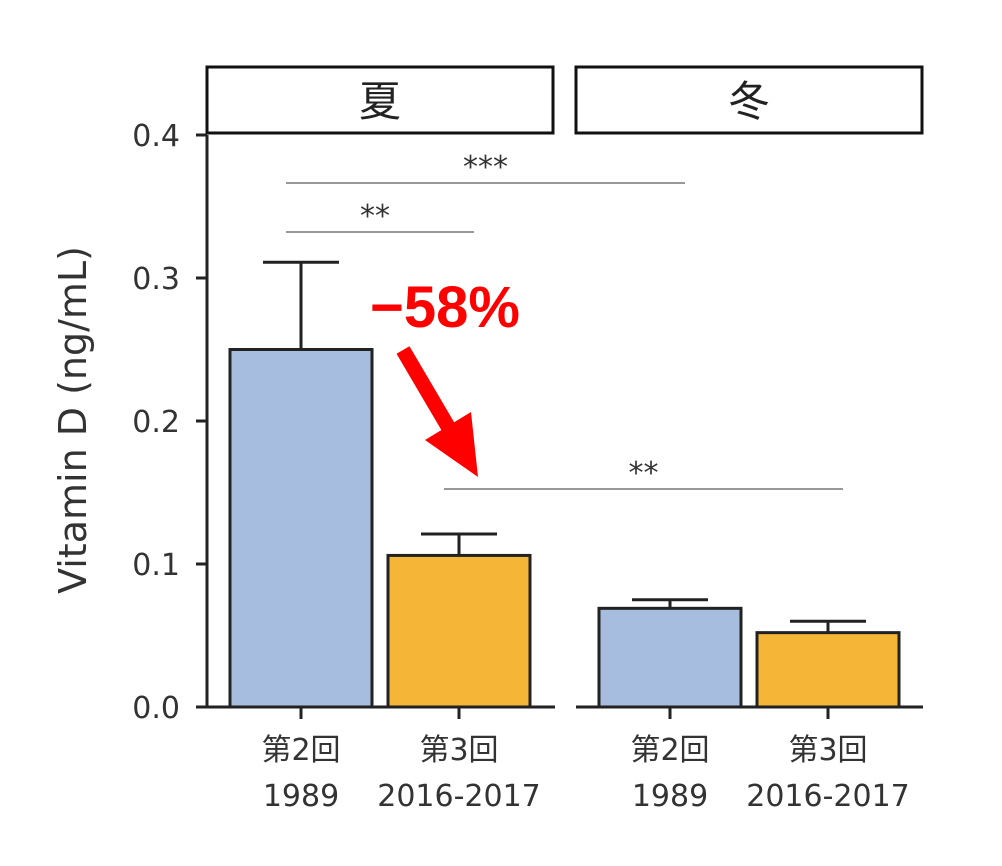  Describe the element at coordinates (156, 279) in the screenshot. I see `y-tick-label: 0.3` at that location.